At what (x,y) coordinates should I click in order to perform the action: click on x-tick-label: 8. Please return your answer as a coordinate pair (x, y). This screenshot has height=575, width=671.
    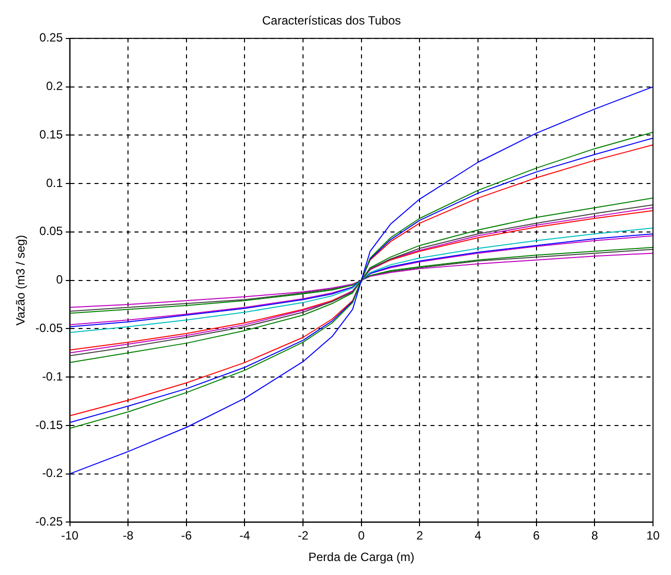
    Looking at the image, I should click on (594, 535).